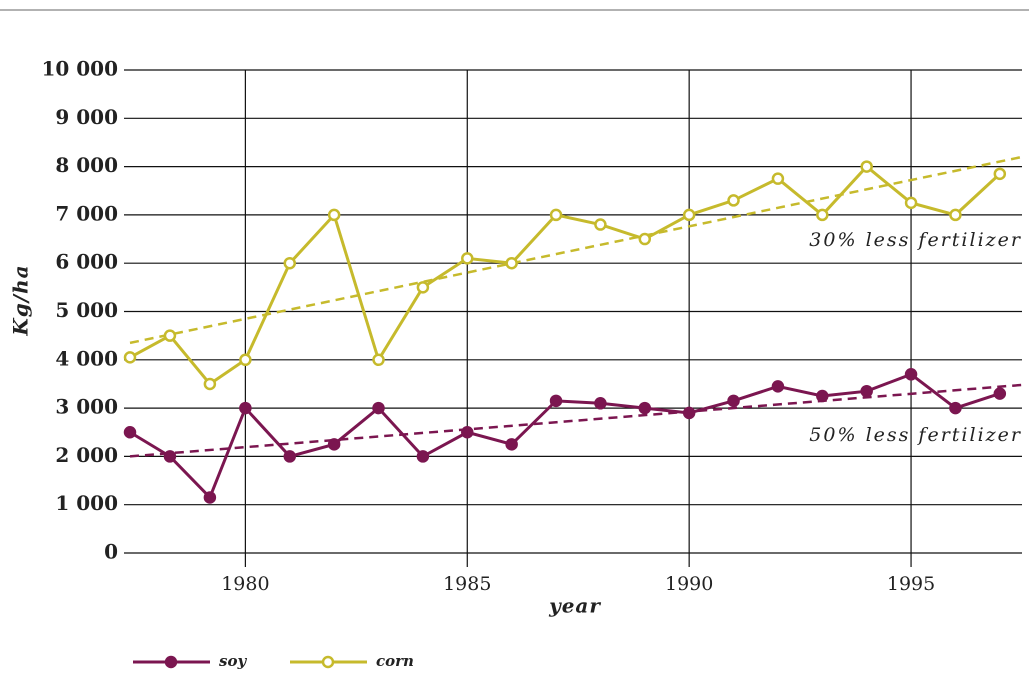  What do you see at coordinates (689, 584) in the screenshot?
I see `x-tick-label: 1990` at bounding box center [689, 584].